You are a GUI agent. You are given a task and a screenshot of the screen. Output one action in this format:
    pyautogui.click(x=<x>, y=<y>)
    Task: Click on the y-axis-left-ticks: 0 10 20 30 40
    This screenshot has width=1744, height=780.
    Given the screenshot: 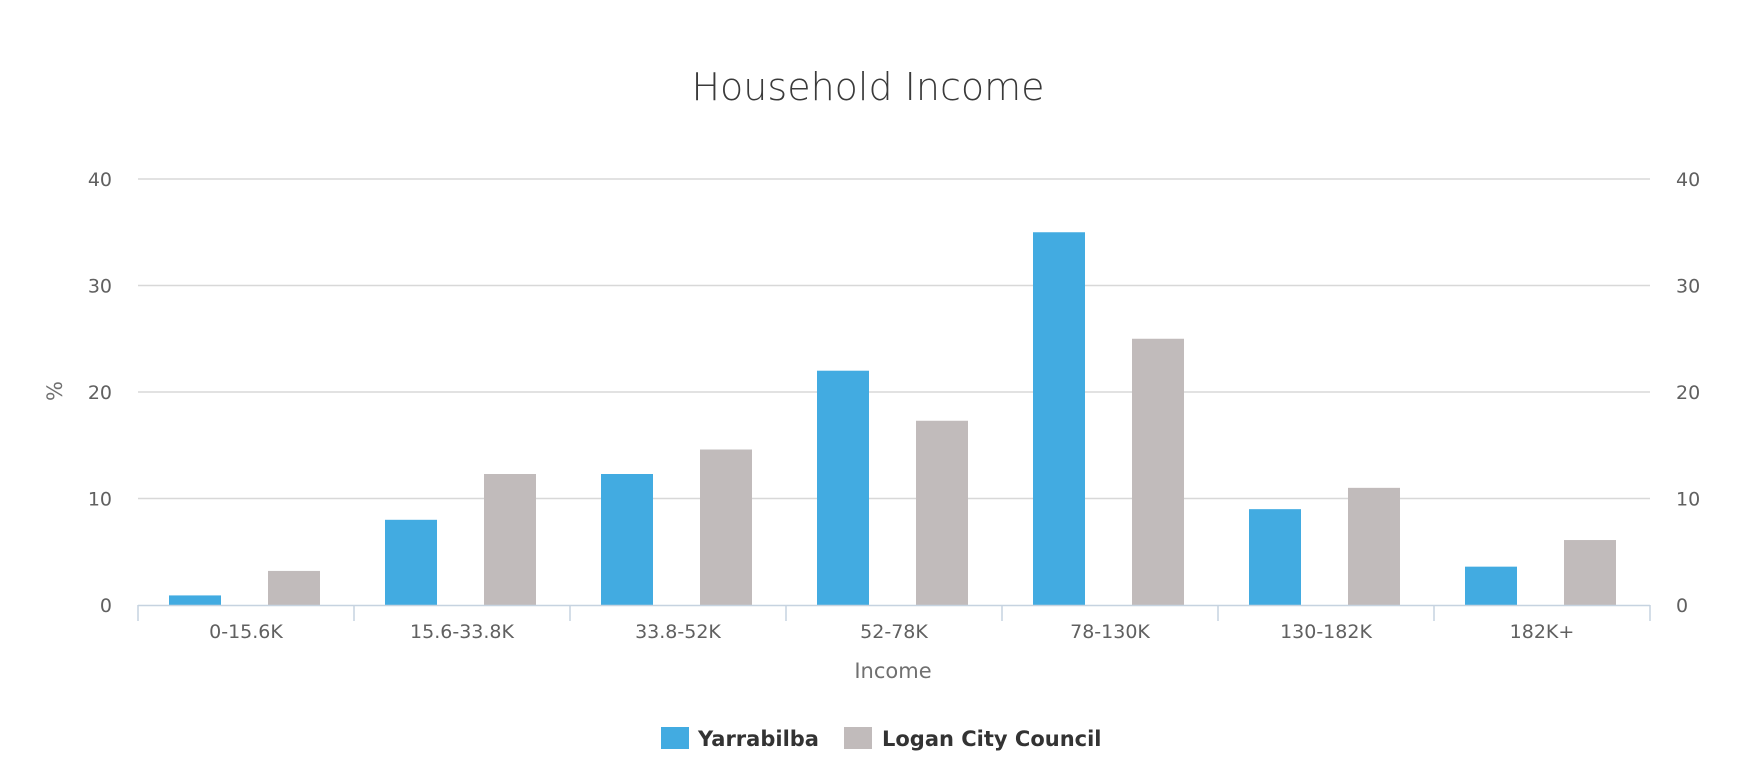 What is the action you would take?
    pyautogui.click(x=100, y=393)
    